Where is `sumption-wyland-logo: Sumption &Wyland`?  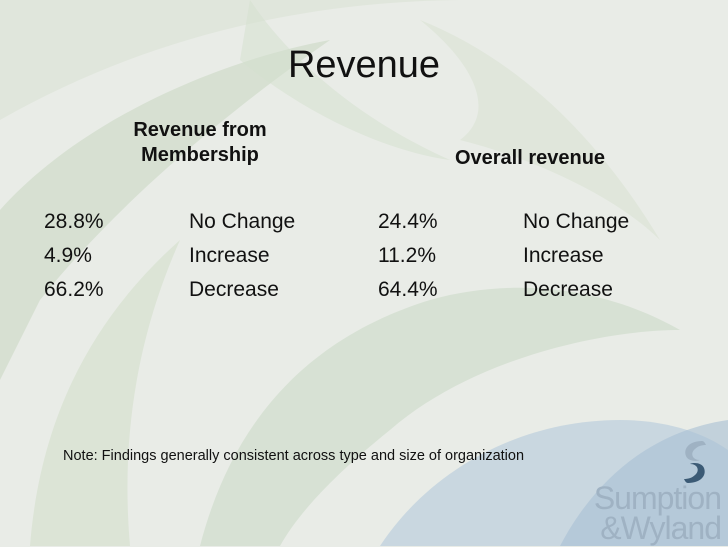 sumption-wyland-logo: Sumption &Wyland is located at coordinates (655, 492).